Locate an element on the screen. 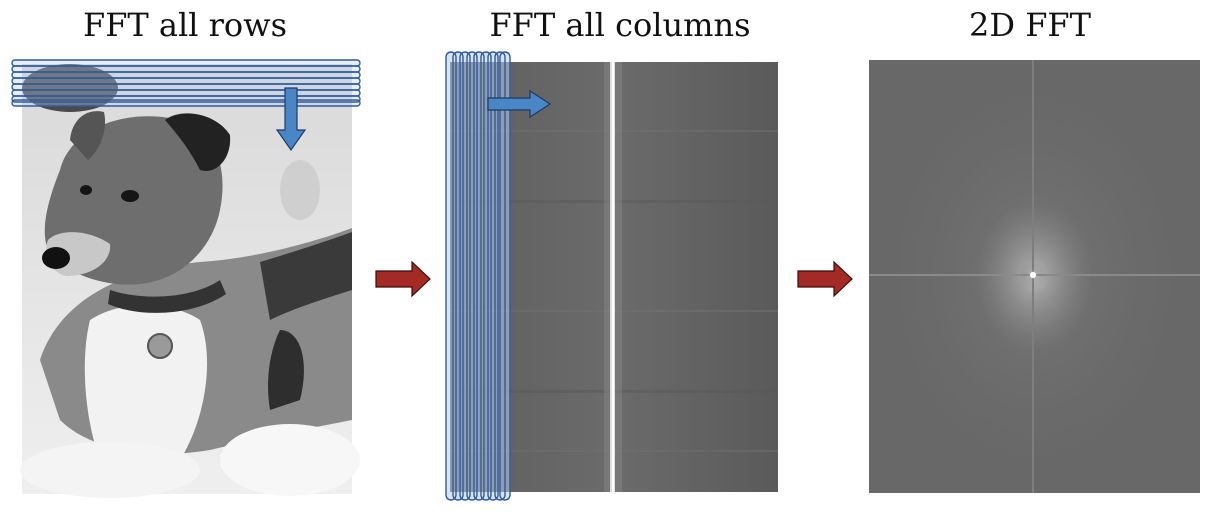  panel-title-columns: FFT all columns is located at coordinates (620, 25).